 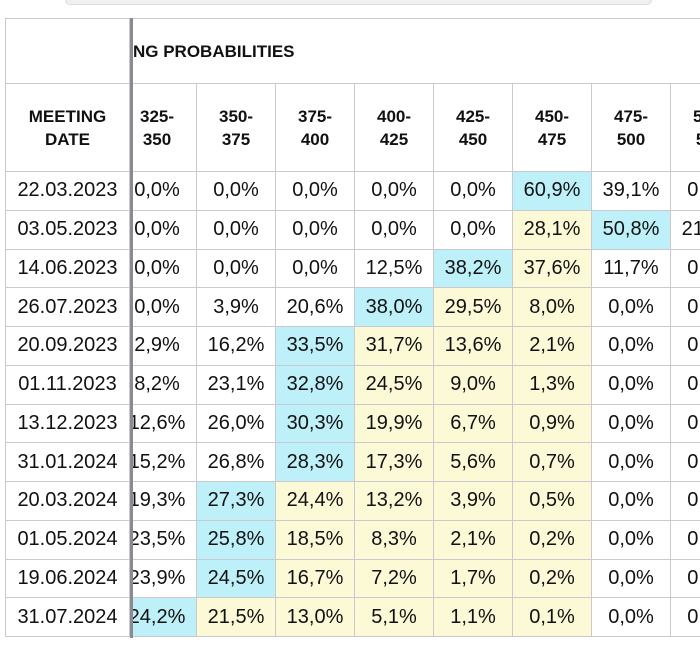 I want to click on probability-cell-text: 2,1%, so click(x=473, y=539).